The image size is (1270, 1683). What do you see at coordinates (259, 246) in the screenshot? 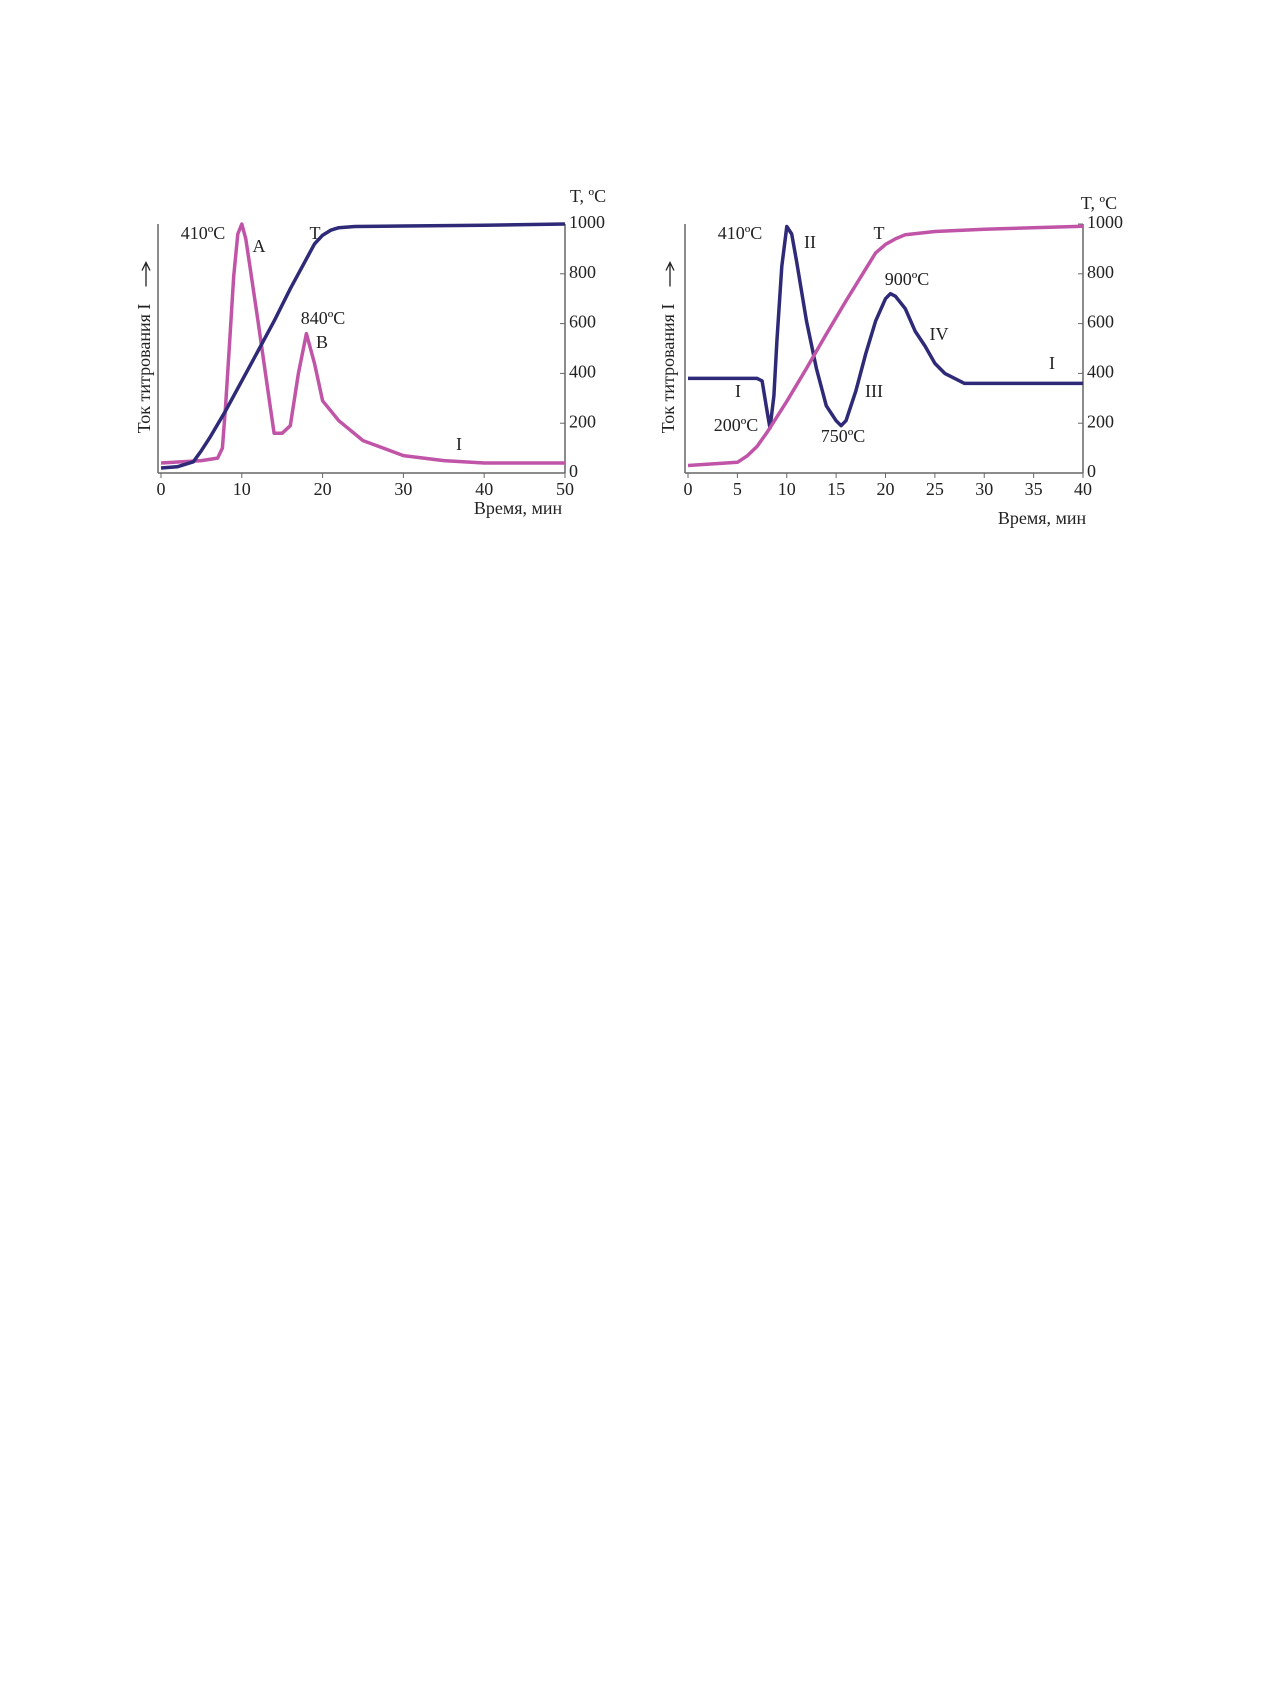
I see `annotation: A` at bounding box center [259, 246].